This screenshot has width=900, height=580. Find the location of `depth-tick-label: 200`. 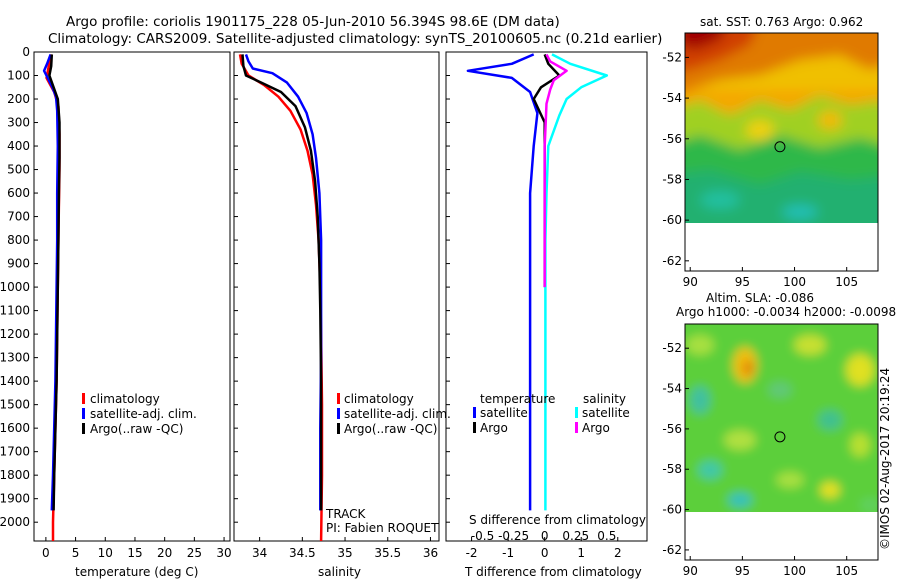

depth-tick-label: 200 is located at coordinates (18, 99).